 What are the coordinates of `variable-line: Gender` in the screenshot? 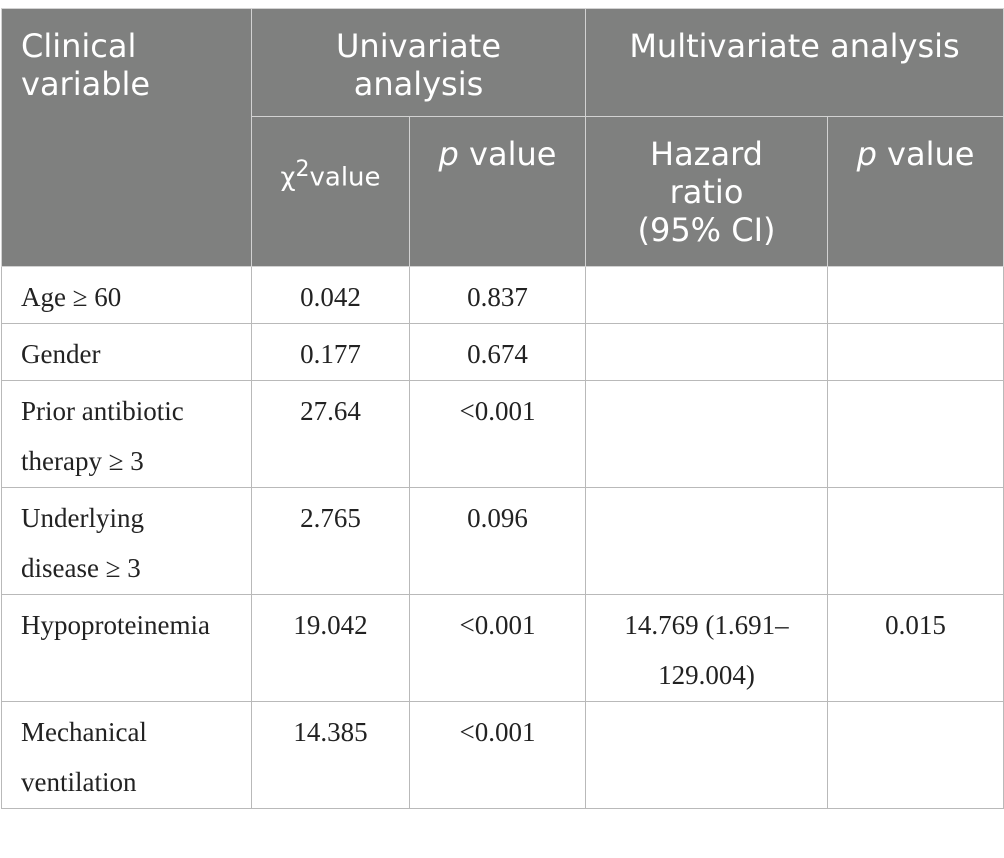 It's located at (61, 354).